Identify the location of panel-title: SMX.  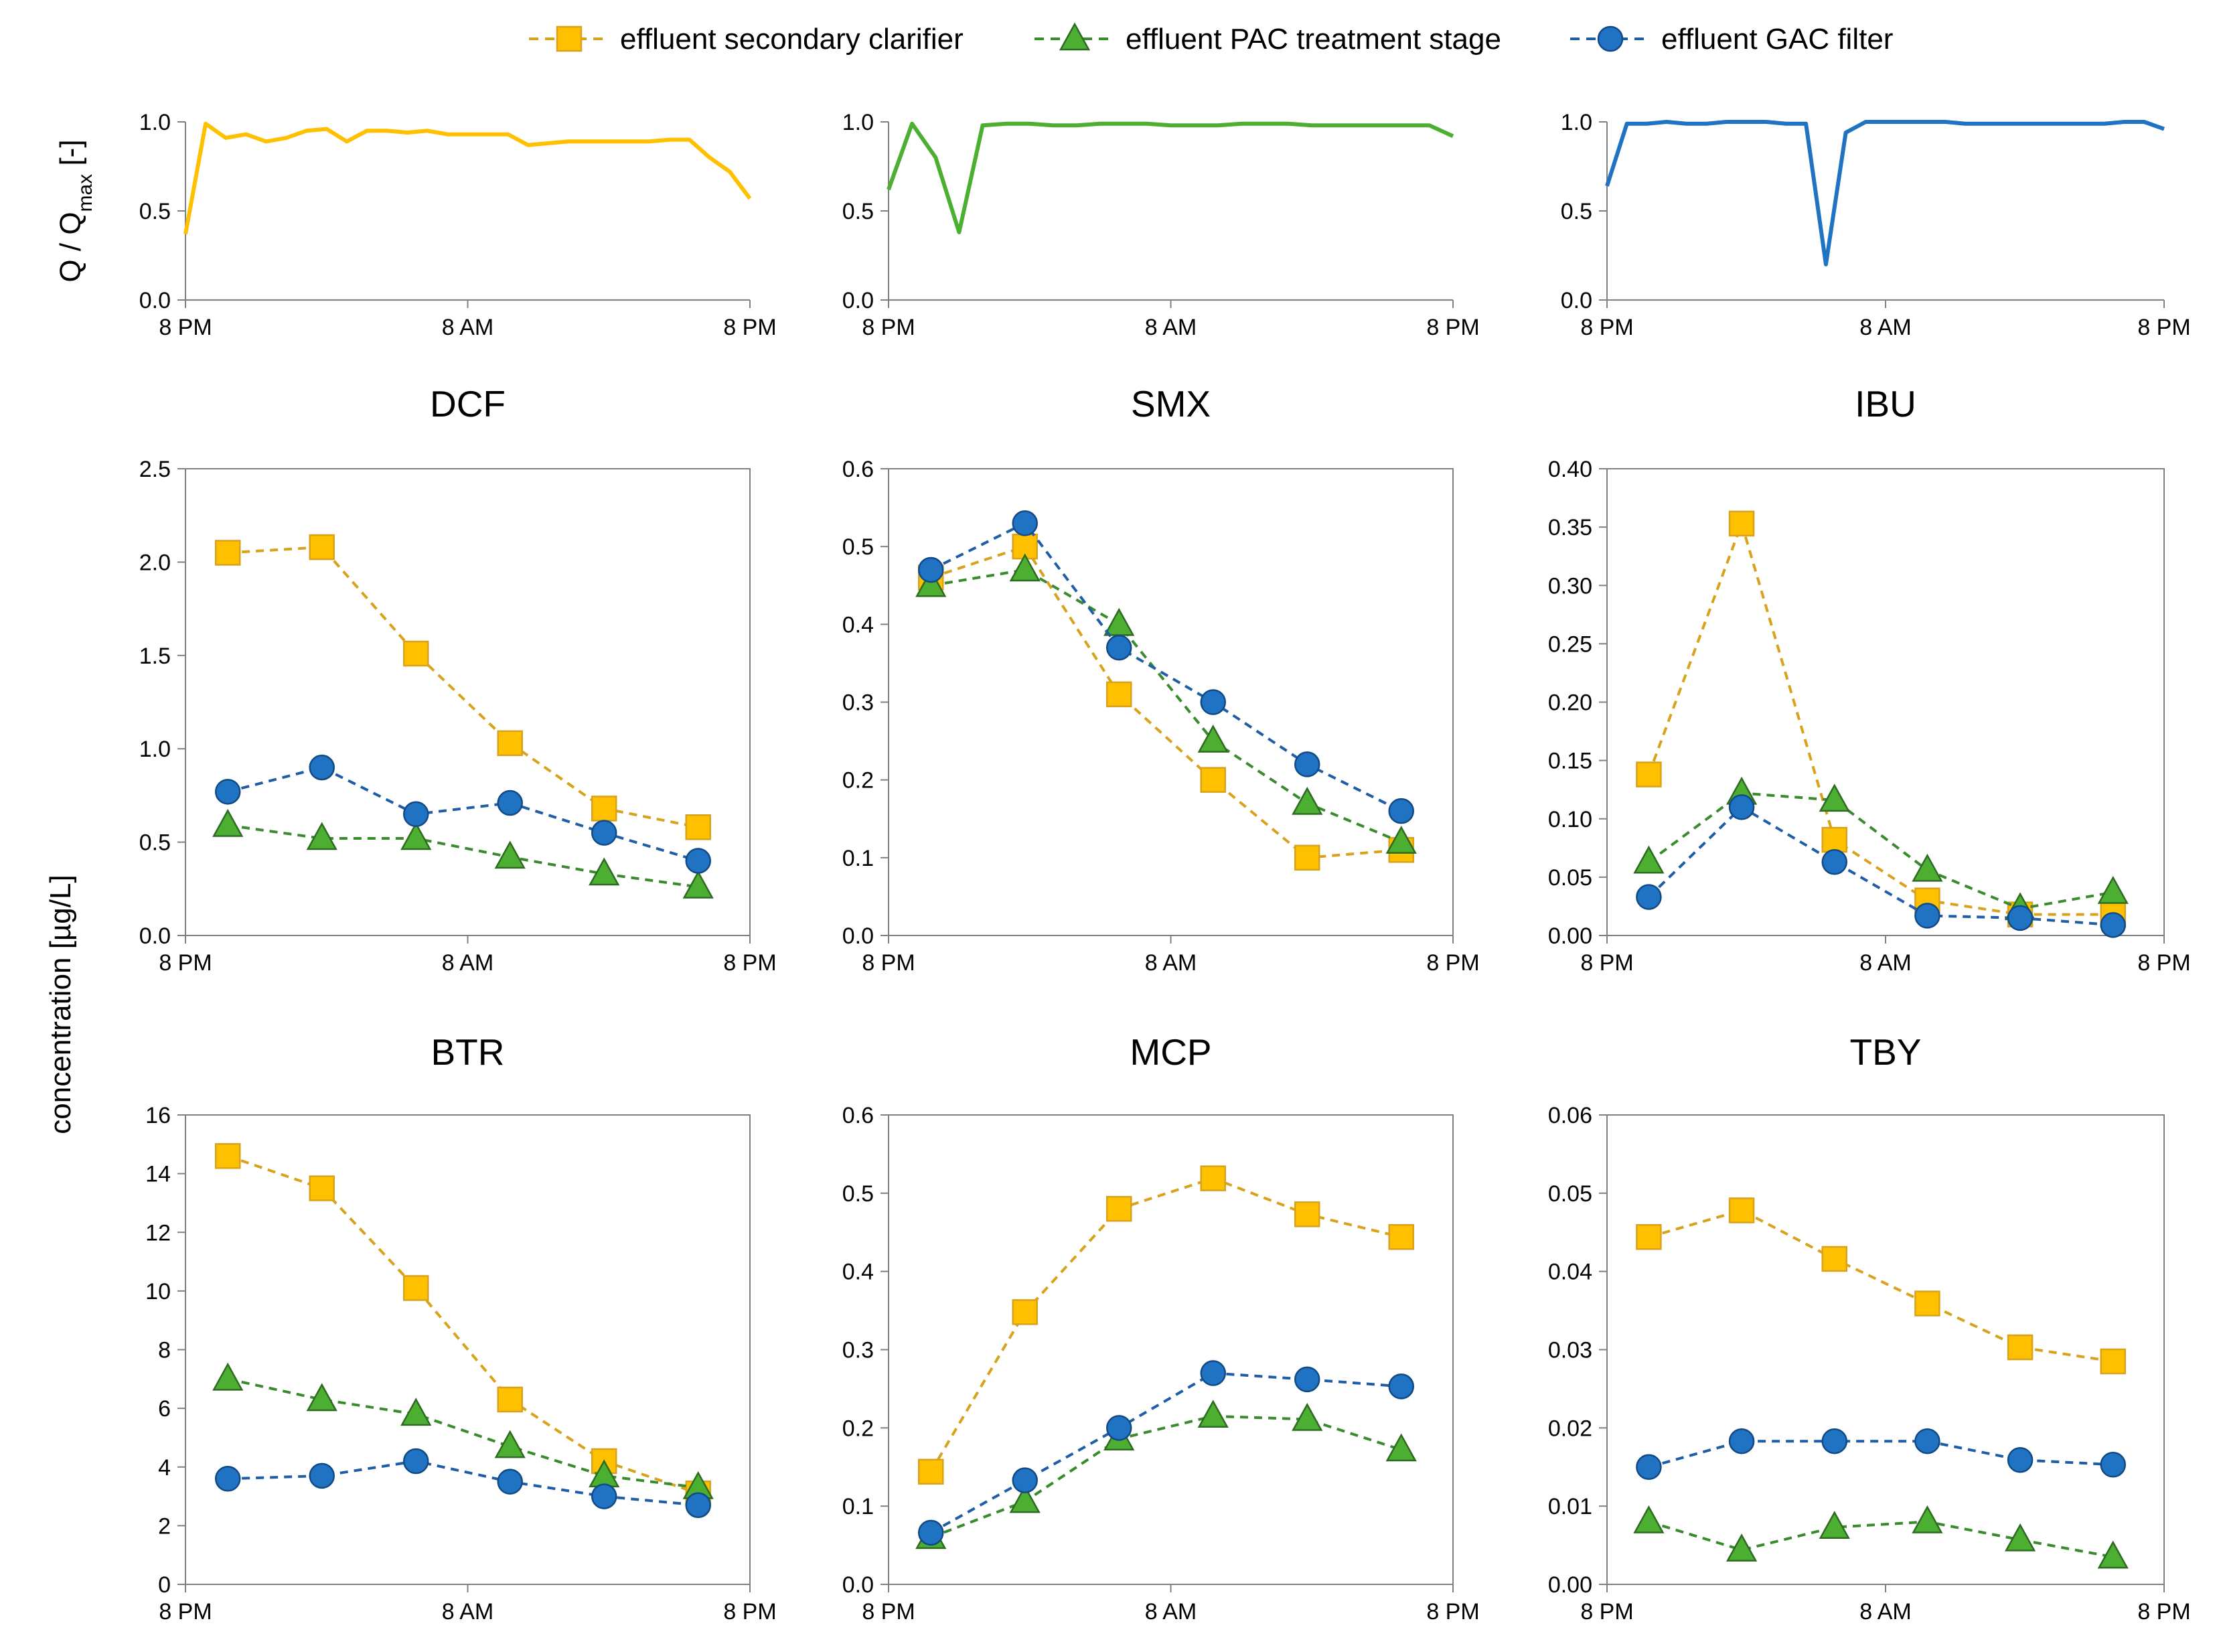
(1171, 404).